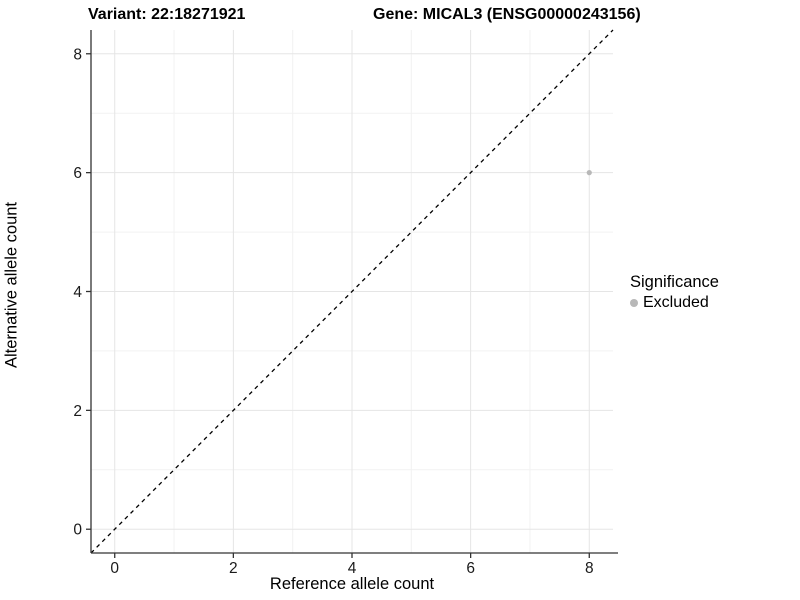 This screenshot has width=800, height=600. Describe the element at coordinates (352, 584) in the screenshot. I see `x-axis-title: Reference allele count` at that location.